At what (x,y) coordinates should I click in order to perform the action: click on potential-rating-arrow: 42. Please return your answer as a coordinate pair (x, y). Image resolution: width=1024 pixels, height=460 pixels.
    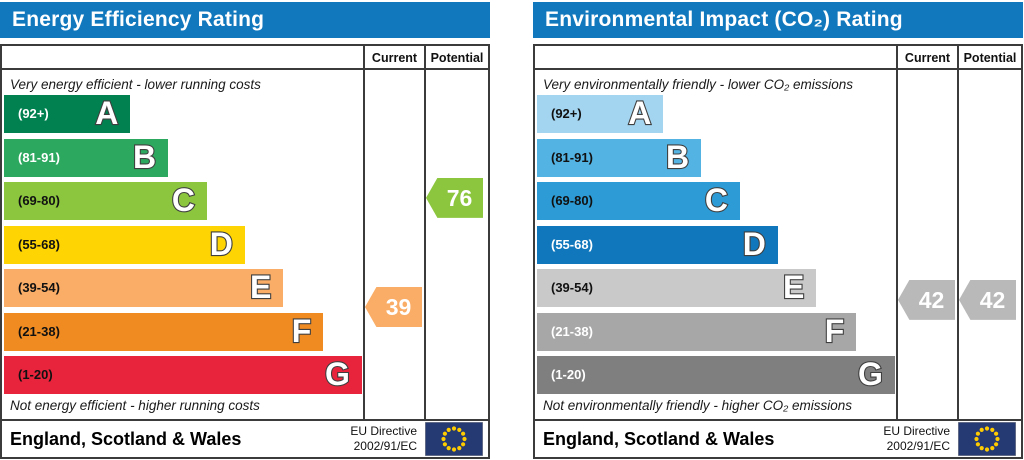
    Looking at the image, I should click on (987, 299).